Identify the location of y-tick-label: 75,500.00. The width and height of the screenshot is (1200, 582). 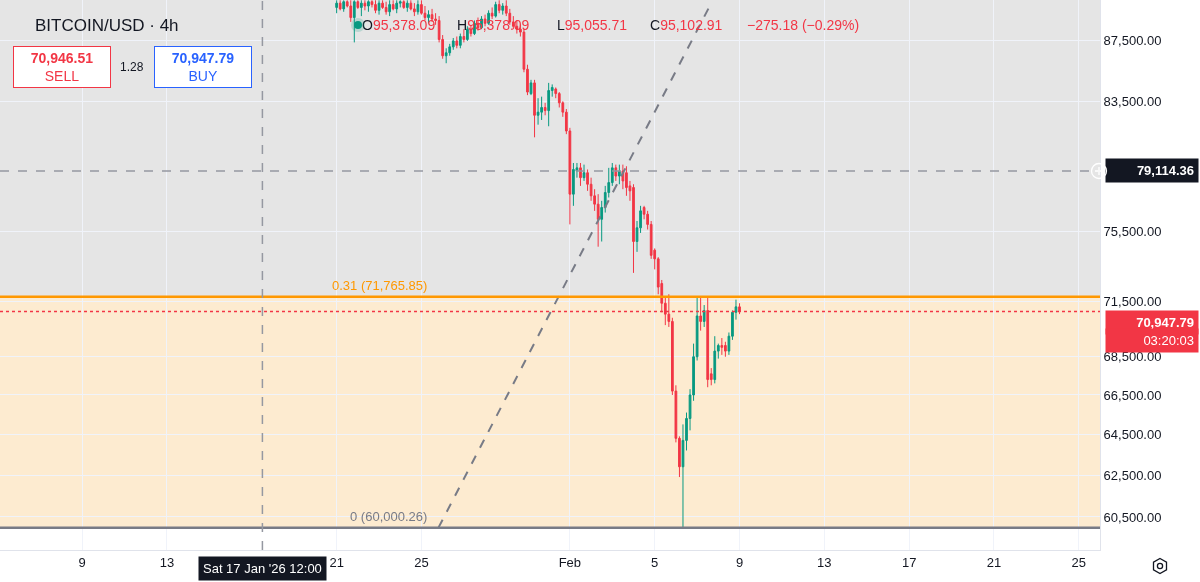
(1132, 231).